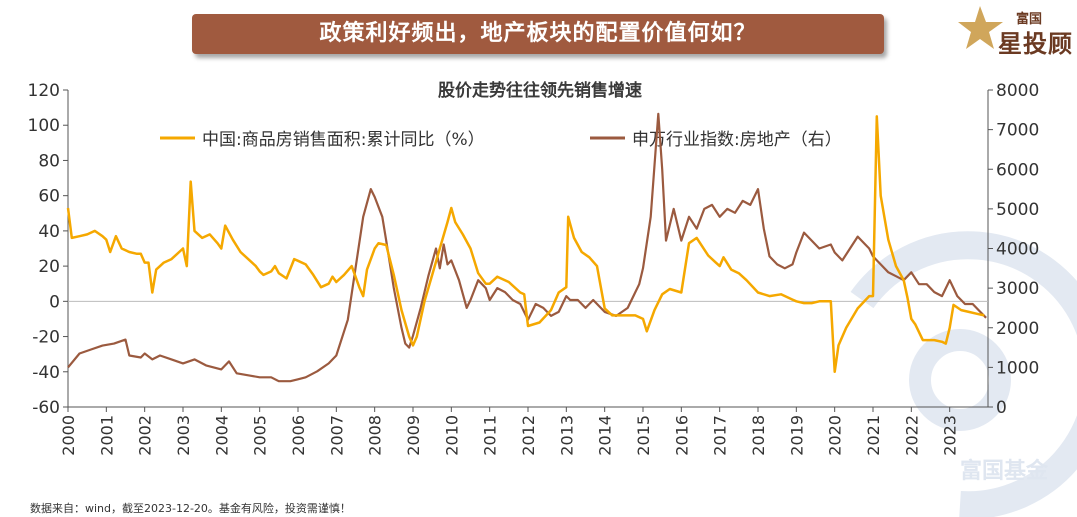 This screenshot has width=1077, height=517. Describe the element at coordinates (190, 508) in the screenshot. I see `footnote: 数据来自：wind，截至2023-12-20。基金有风险，投资需谨慎！` at that location.